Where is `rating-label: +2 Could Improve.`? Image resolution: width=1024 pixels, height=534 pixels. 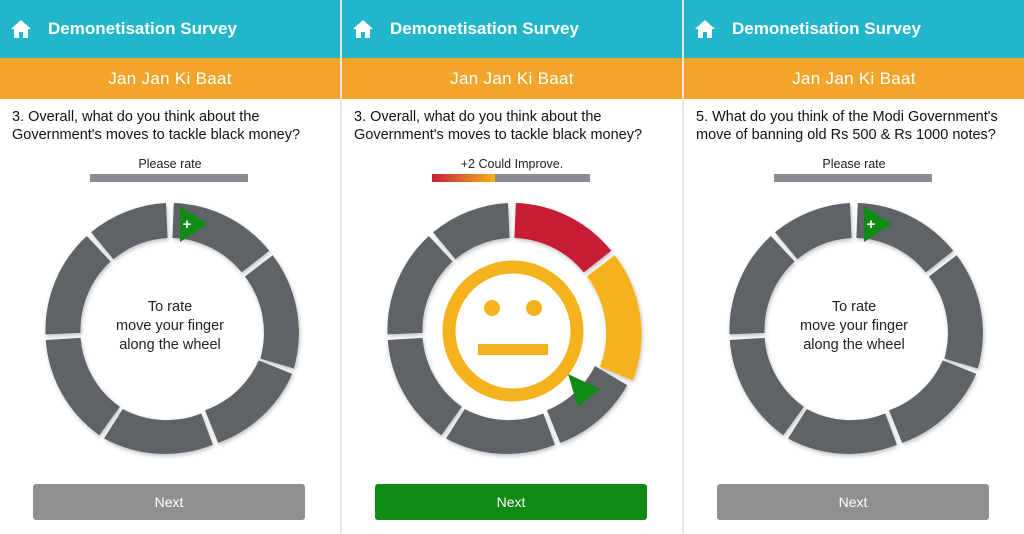
rating-label: +2 Could Improve. is located at coordinates (512, 164).